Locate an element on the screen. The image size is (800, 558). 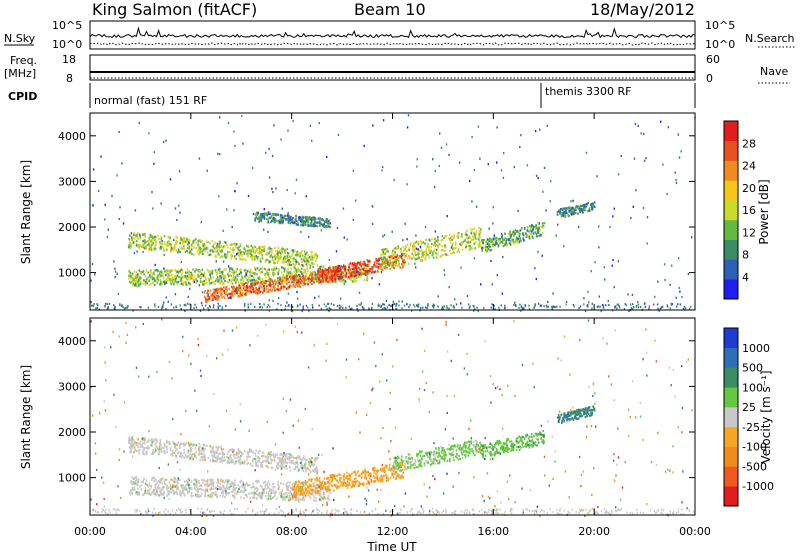
nsearch-tick-bottom: 10^0 is located at coordinates (720, 44).